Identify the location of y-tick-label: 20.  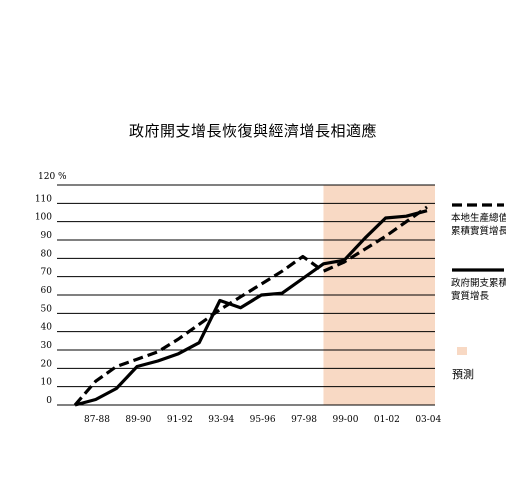
(47, 364).